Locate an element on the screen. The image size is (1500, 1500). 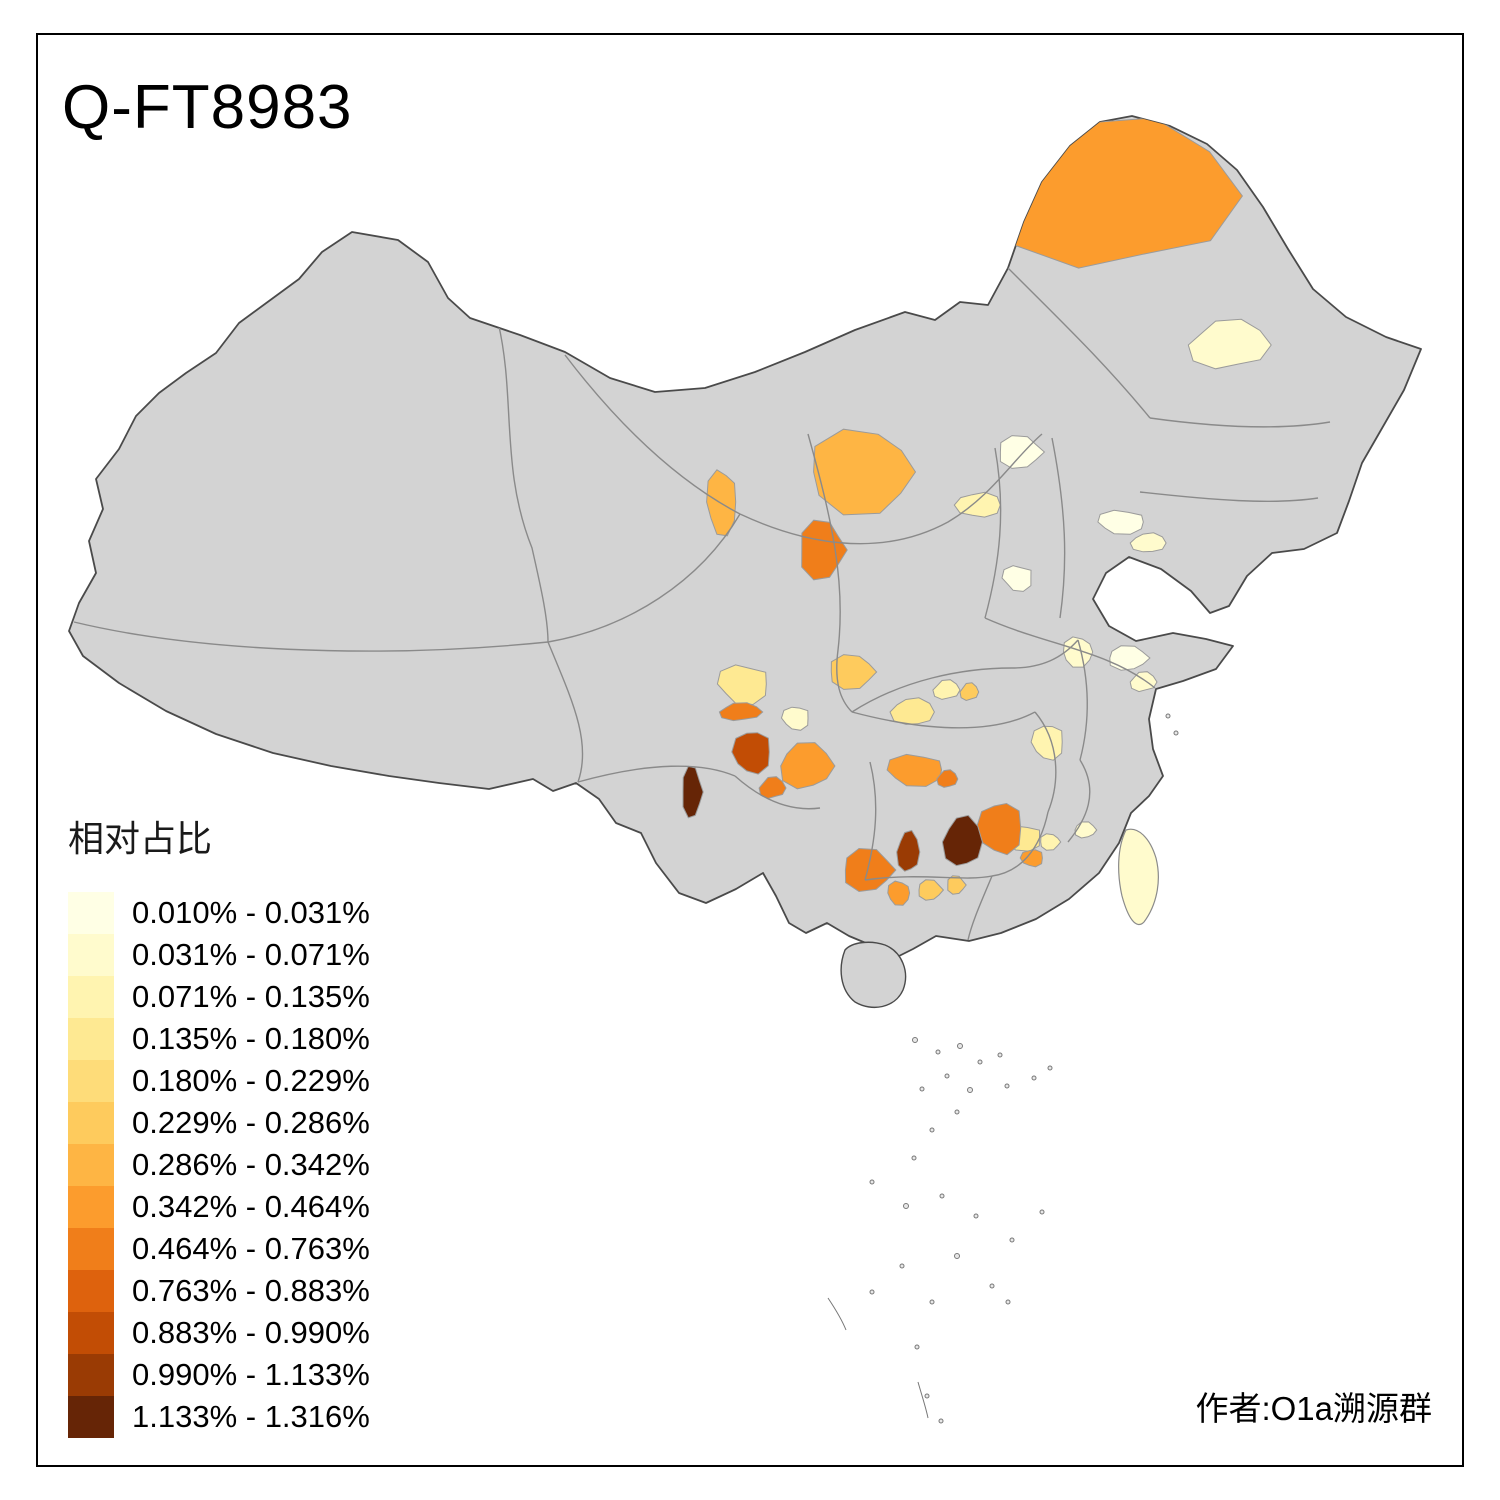
legend-title: 相对占比 is located at coordinates (140, 838).